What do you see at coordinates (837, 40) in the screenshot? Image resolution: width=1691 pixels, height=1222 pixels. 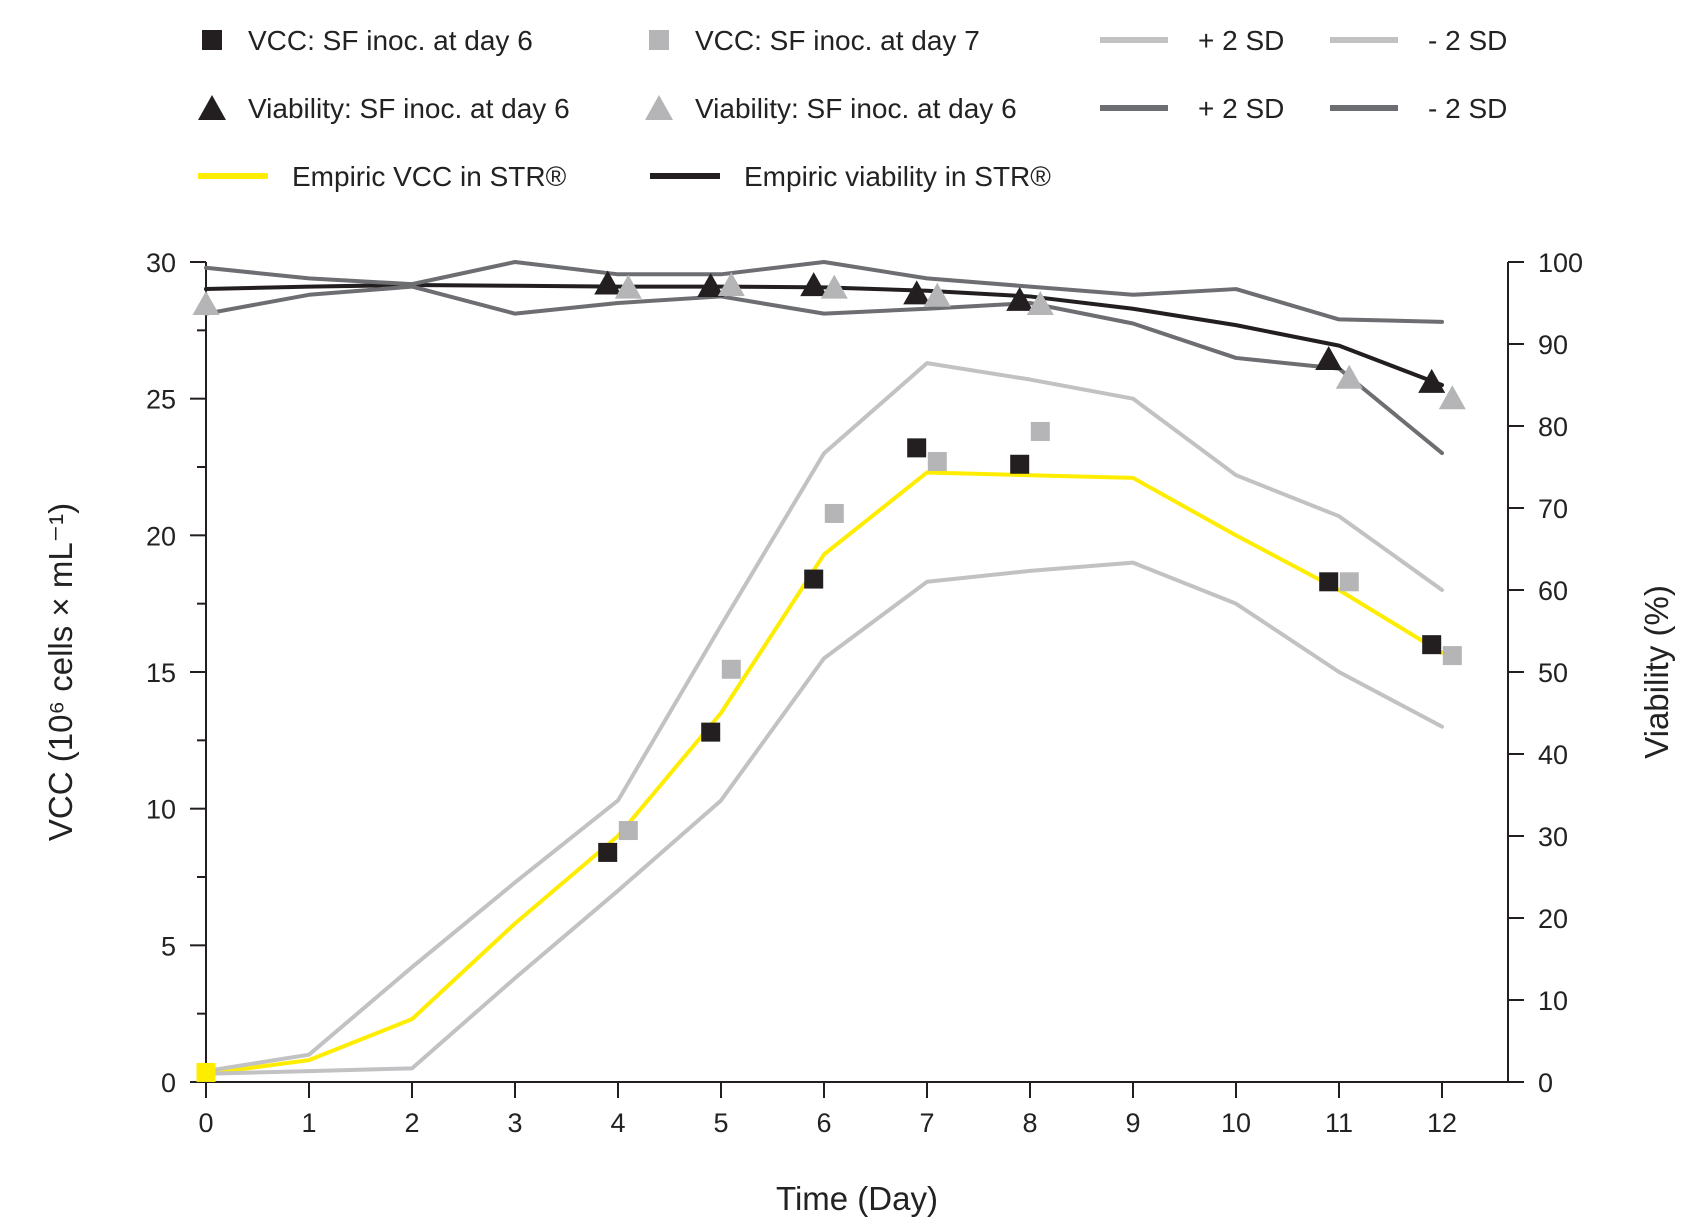 I see `legend-label: VCC: SF inoc. at day 7` at bounding box center [837, 40].